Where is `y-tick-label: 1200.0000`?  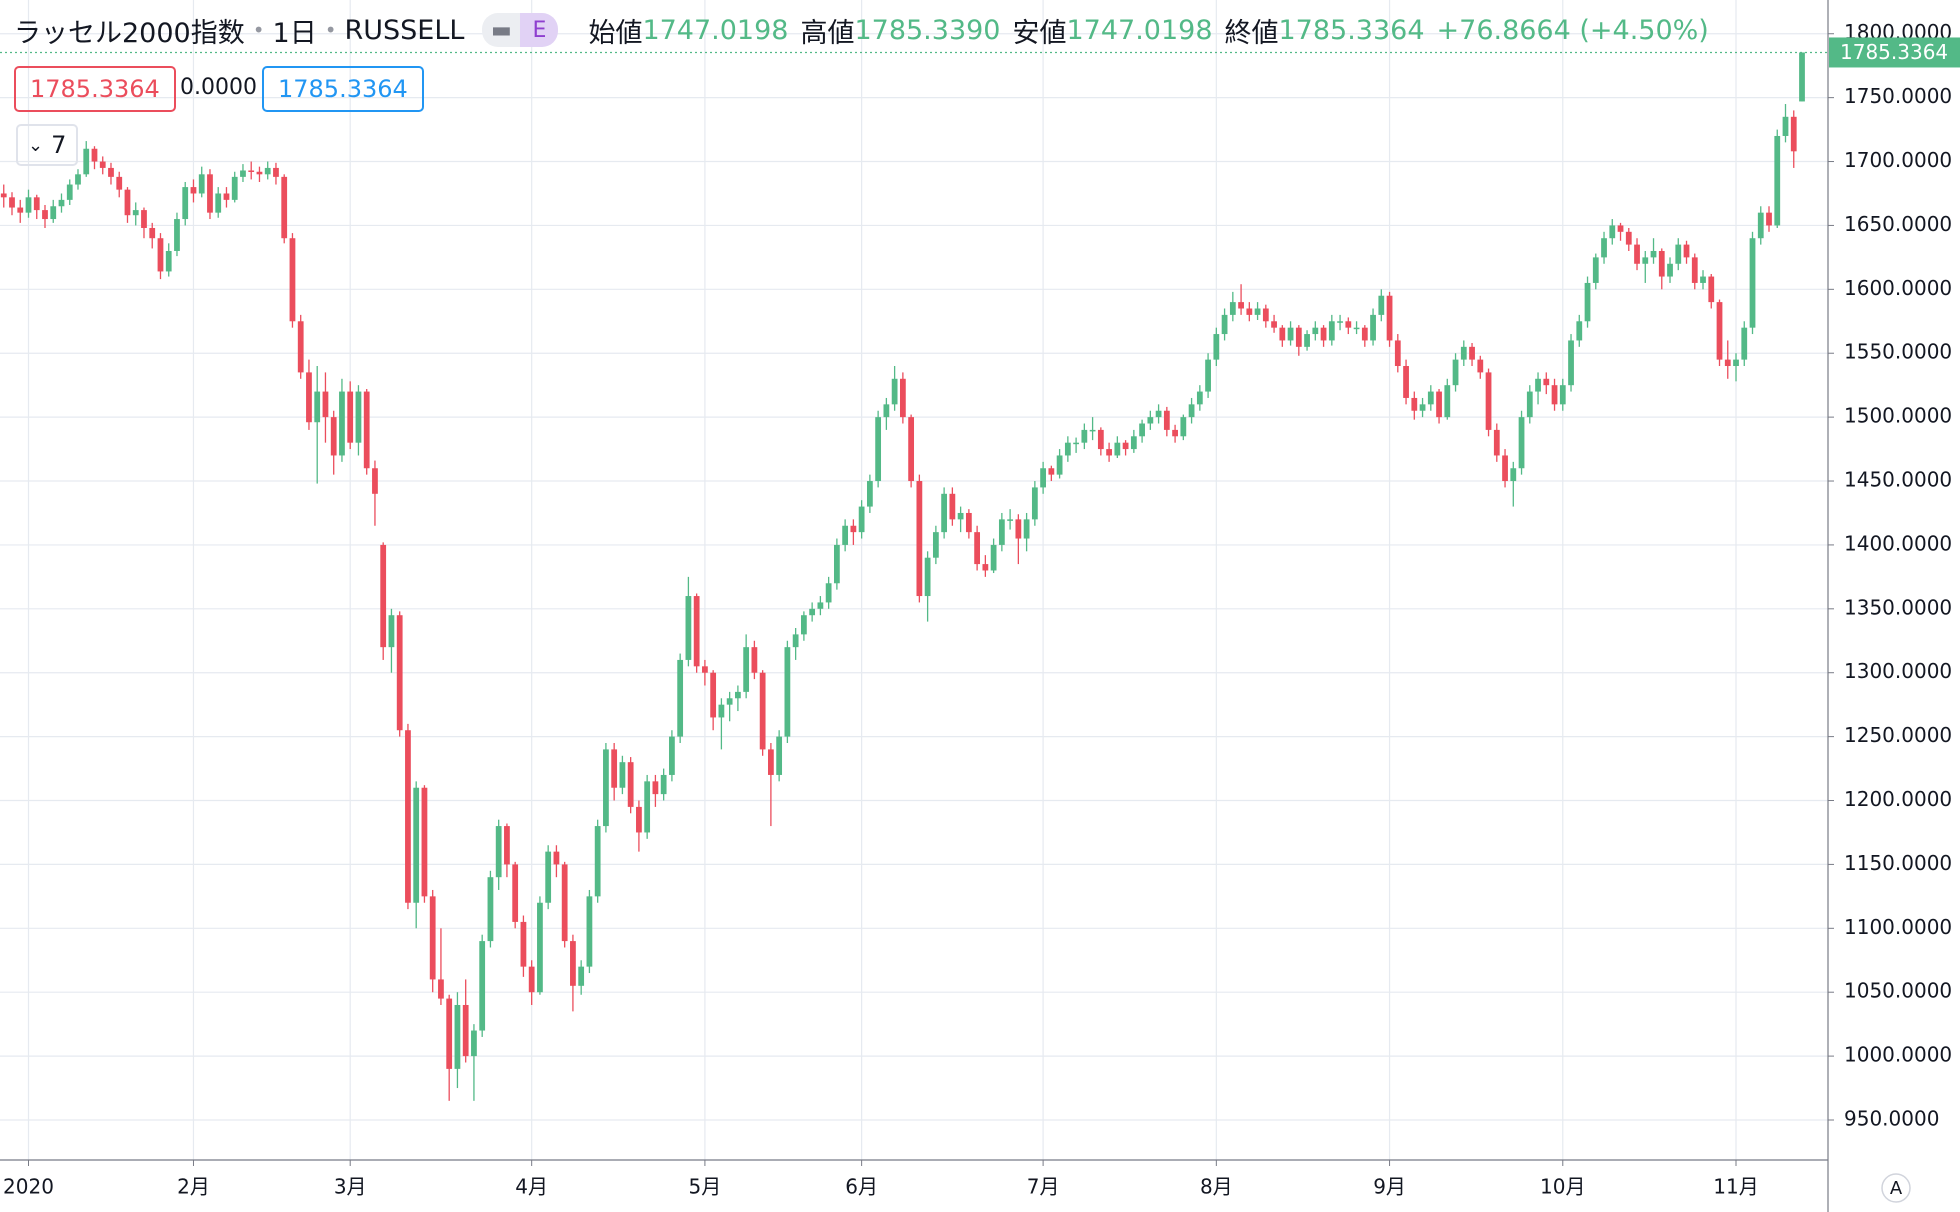
y-tick-label: 1200.0000 is located at coordinates (1898, 799).